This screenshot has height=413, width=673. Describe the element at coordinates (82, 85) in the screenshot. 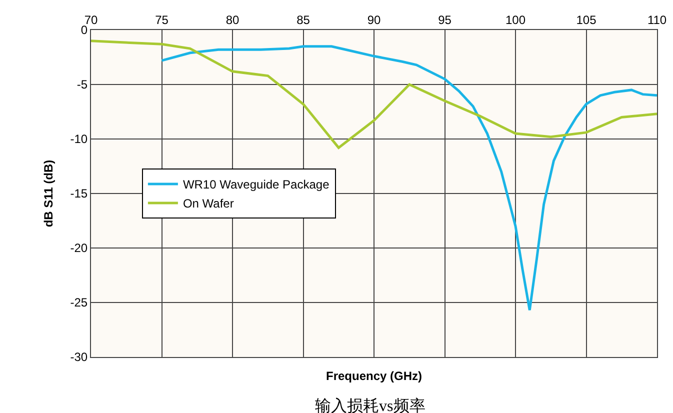

I see `y-tick-label: -5` at that location.